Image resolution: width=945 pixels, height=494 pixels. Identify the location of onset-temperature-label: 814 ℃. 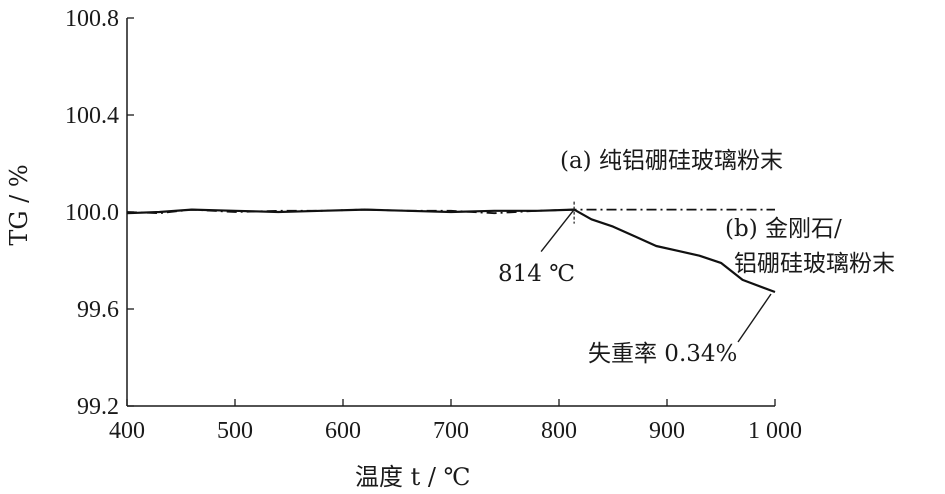
(536, 274).